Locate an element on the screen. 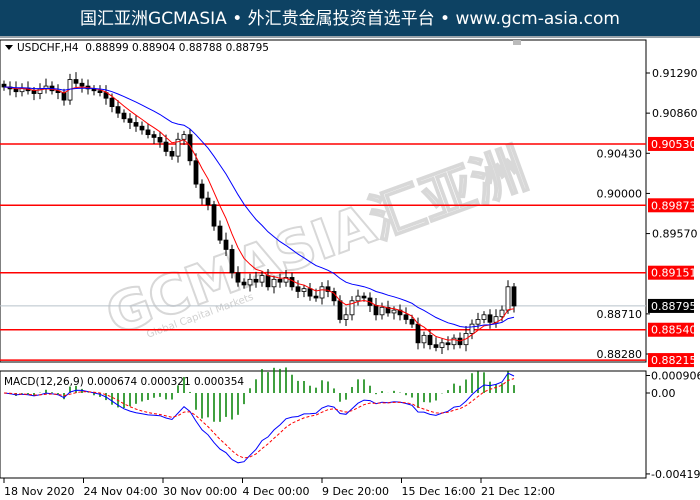 This screenshot has height=500, width=700. macd-info: MACD(12,26,9) 0.000674 0.000321 0.000354 is located at coordinates (124, 382).